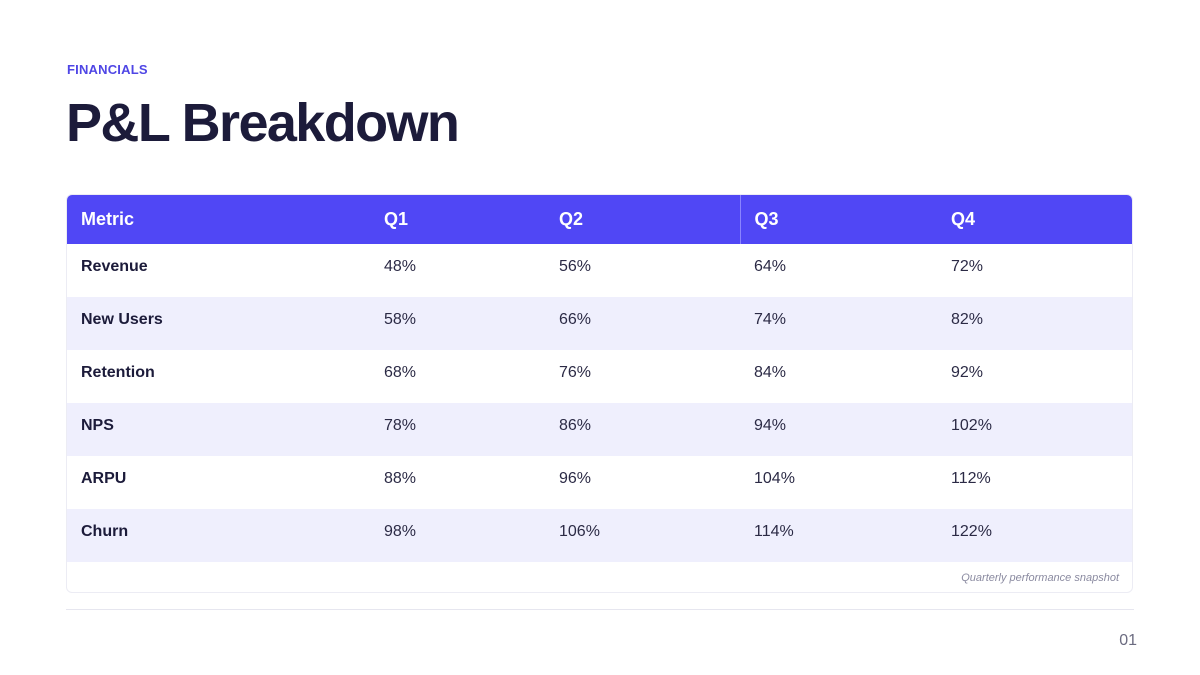 This screenshot has height=675, width=1200. I want to click on table-row: Churn 98% 106% 114% 122%, so click(599, 535).